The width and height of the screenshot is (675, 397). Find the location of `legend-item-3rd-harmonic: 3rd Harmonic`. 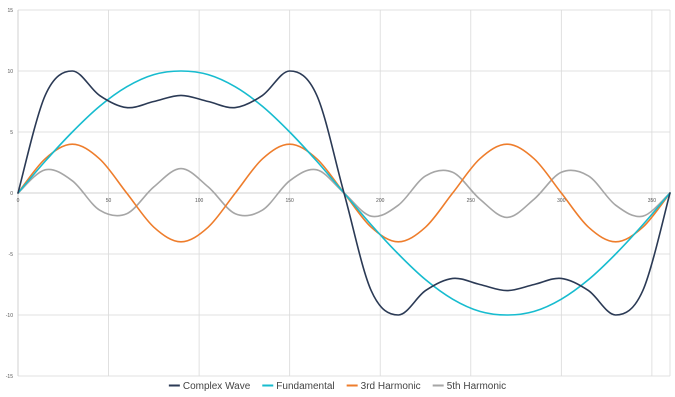

legend-item-3rd-harmonic: 3rd Harmonic is located at coordinates (383, 386).